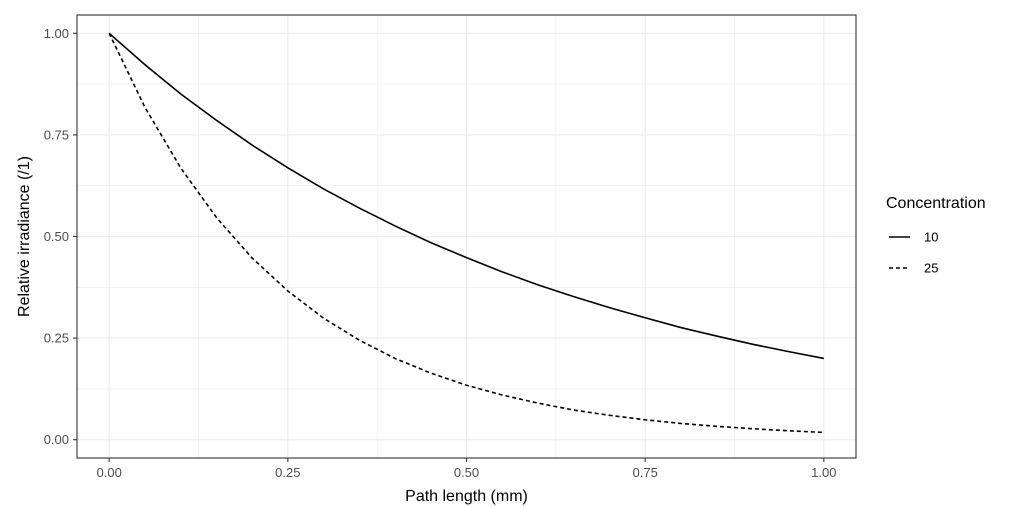  Describe the element at coordinates (645, 472) in the screenshot. I see `x-tick-label: 0.75` at that location.